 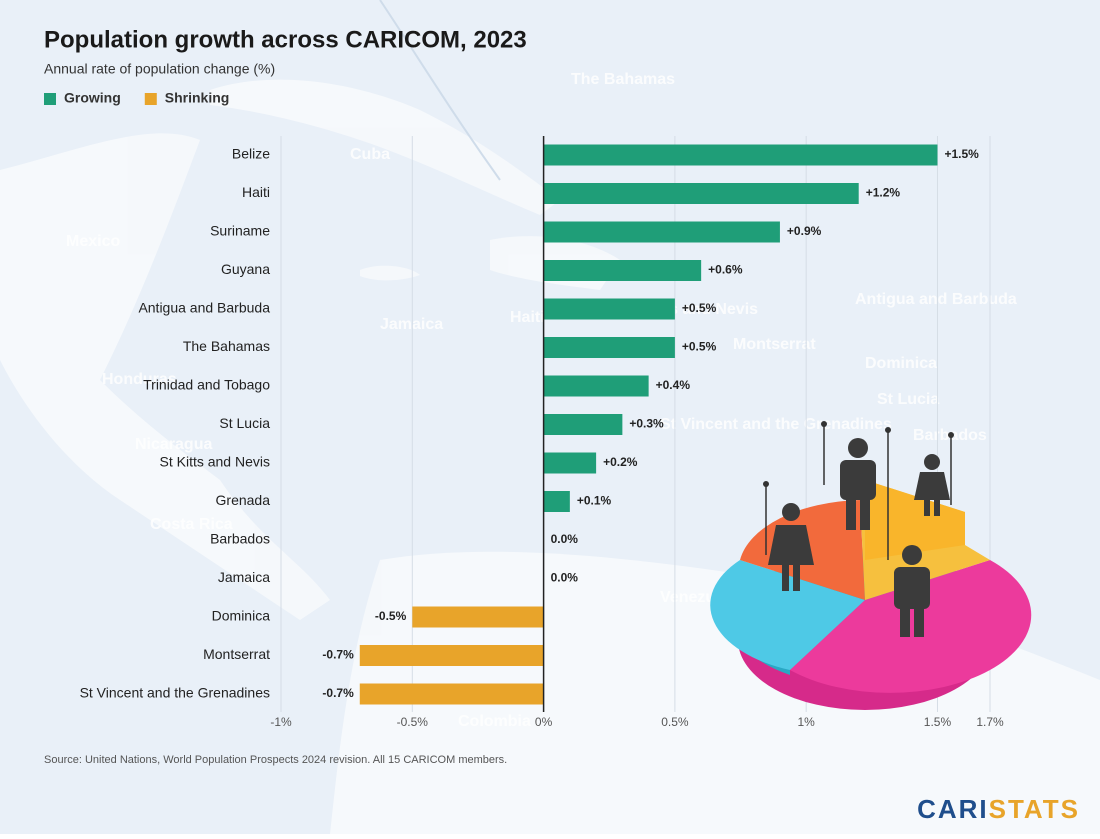 What do you see at coordinates (251, 154) in the screenshot?
I see `category-label: Belize` at bounding box center [251, 154].